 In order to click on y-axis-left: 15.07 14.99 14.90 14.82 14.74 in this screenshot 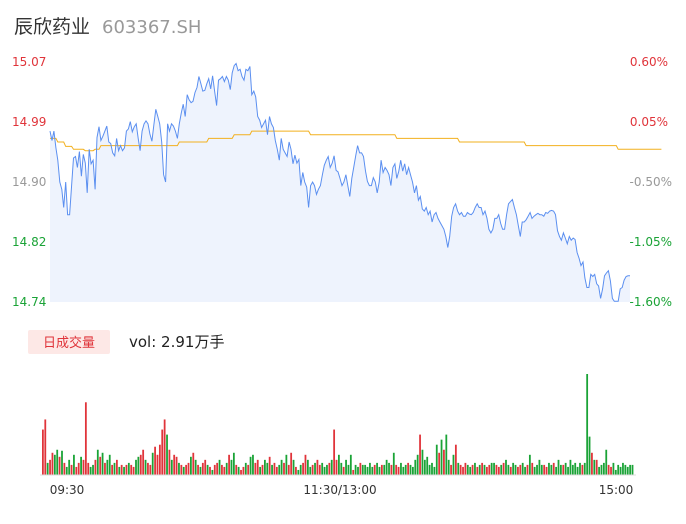, I will do `click(29, 182)`.